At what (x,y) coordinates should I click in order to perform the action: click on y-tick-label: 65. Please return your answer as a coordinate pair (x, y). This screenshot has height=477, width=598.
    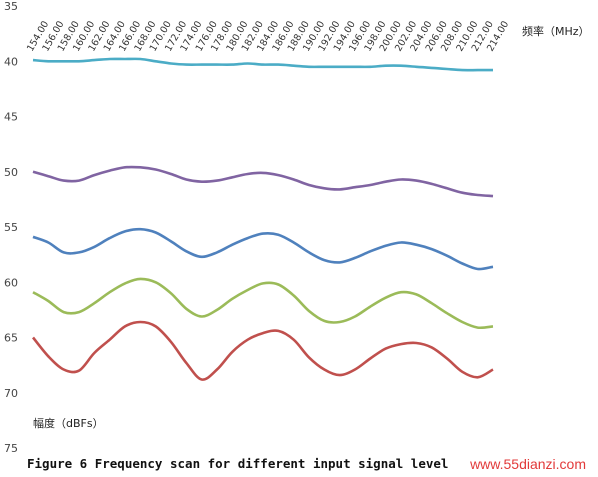
    Looking at the image, I should click on (11, 338).